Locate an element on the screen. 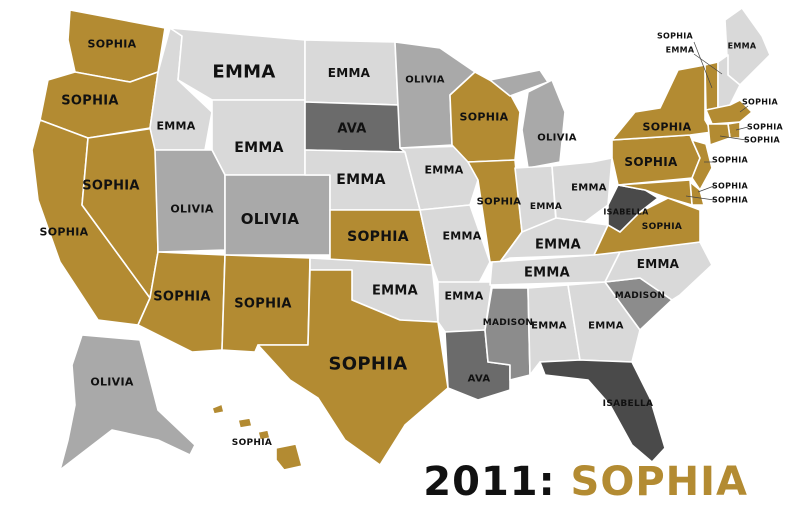 The image size is (800, 506). label-connecticut: SOPHIA is located at coordinates (762, 140).